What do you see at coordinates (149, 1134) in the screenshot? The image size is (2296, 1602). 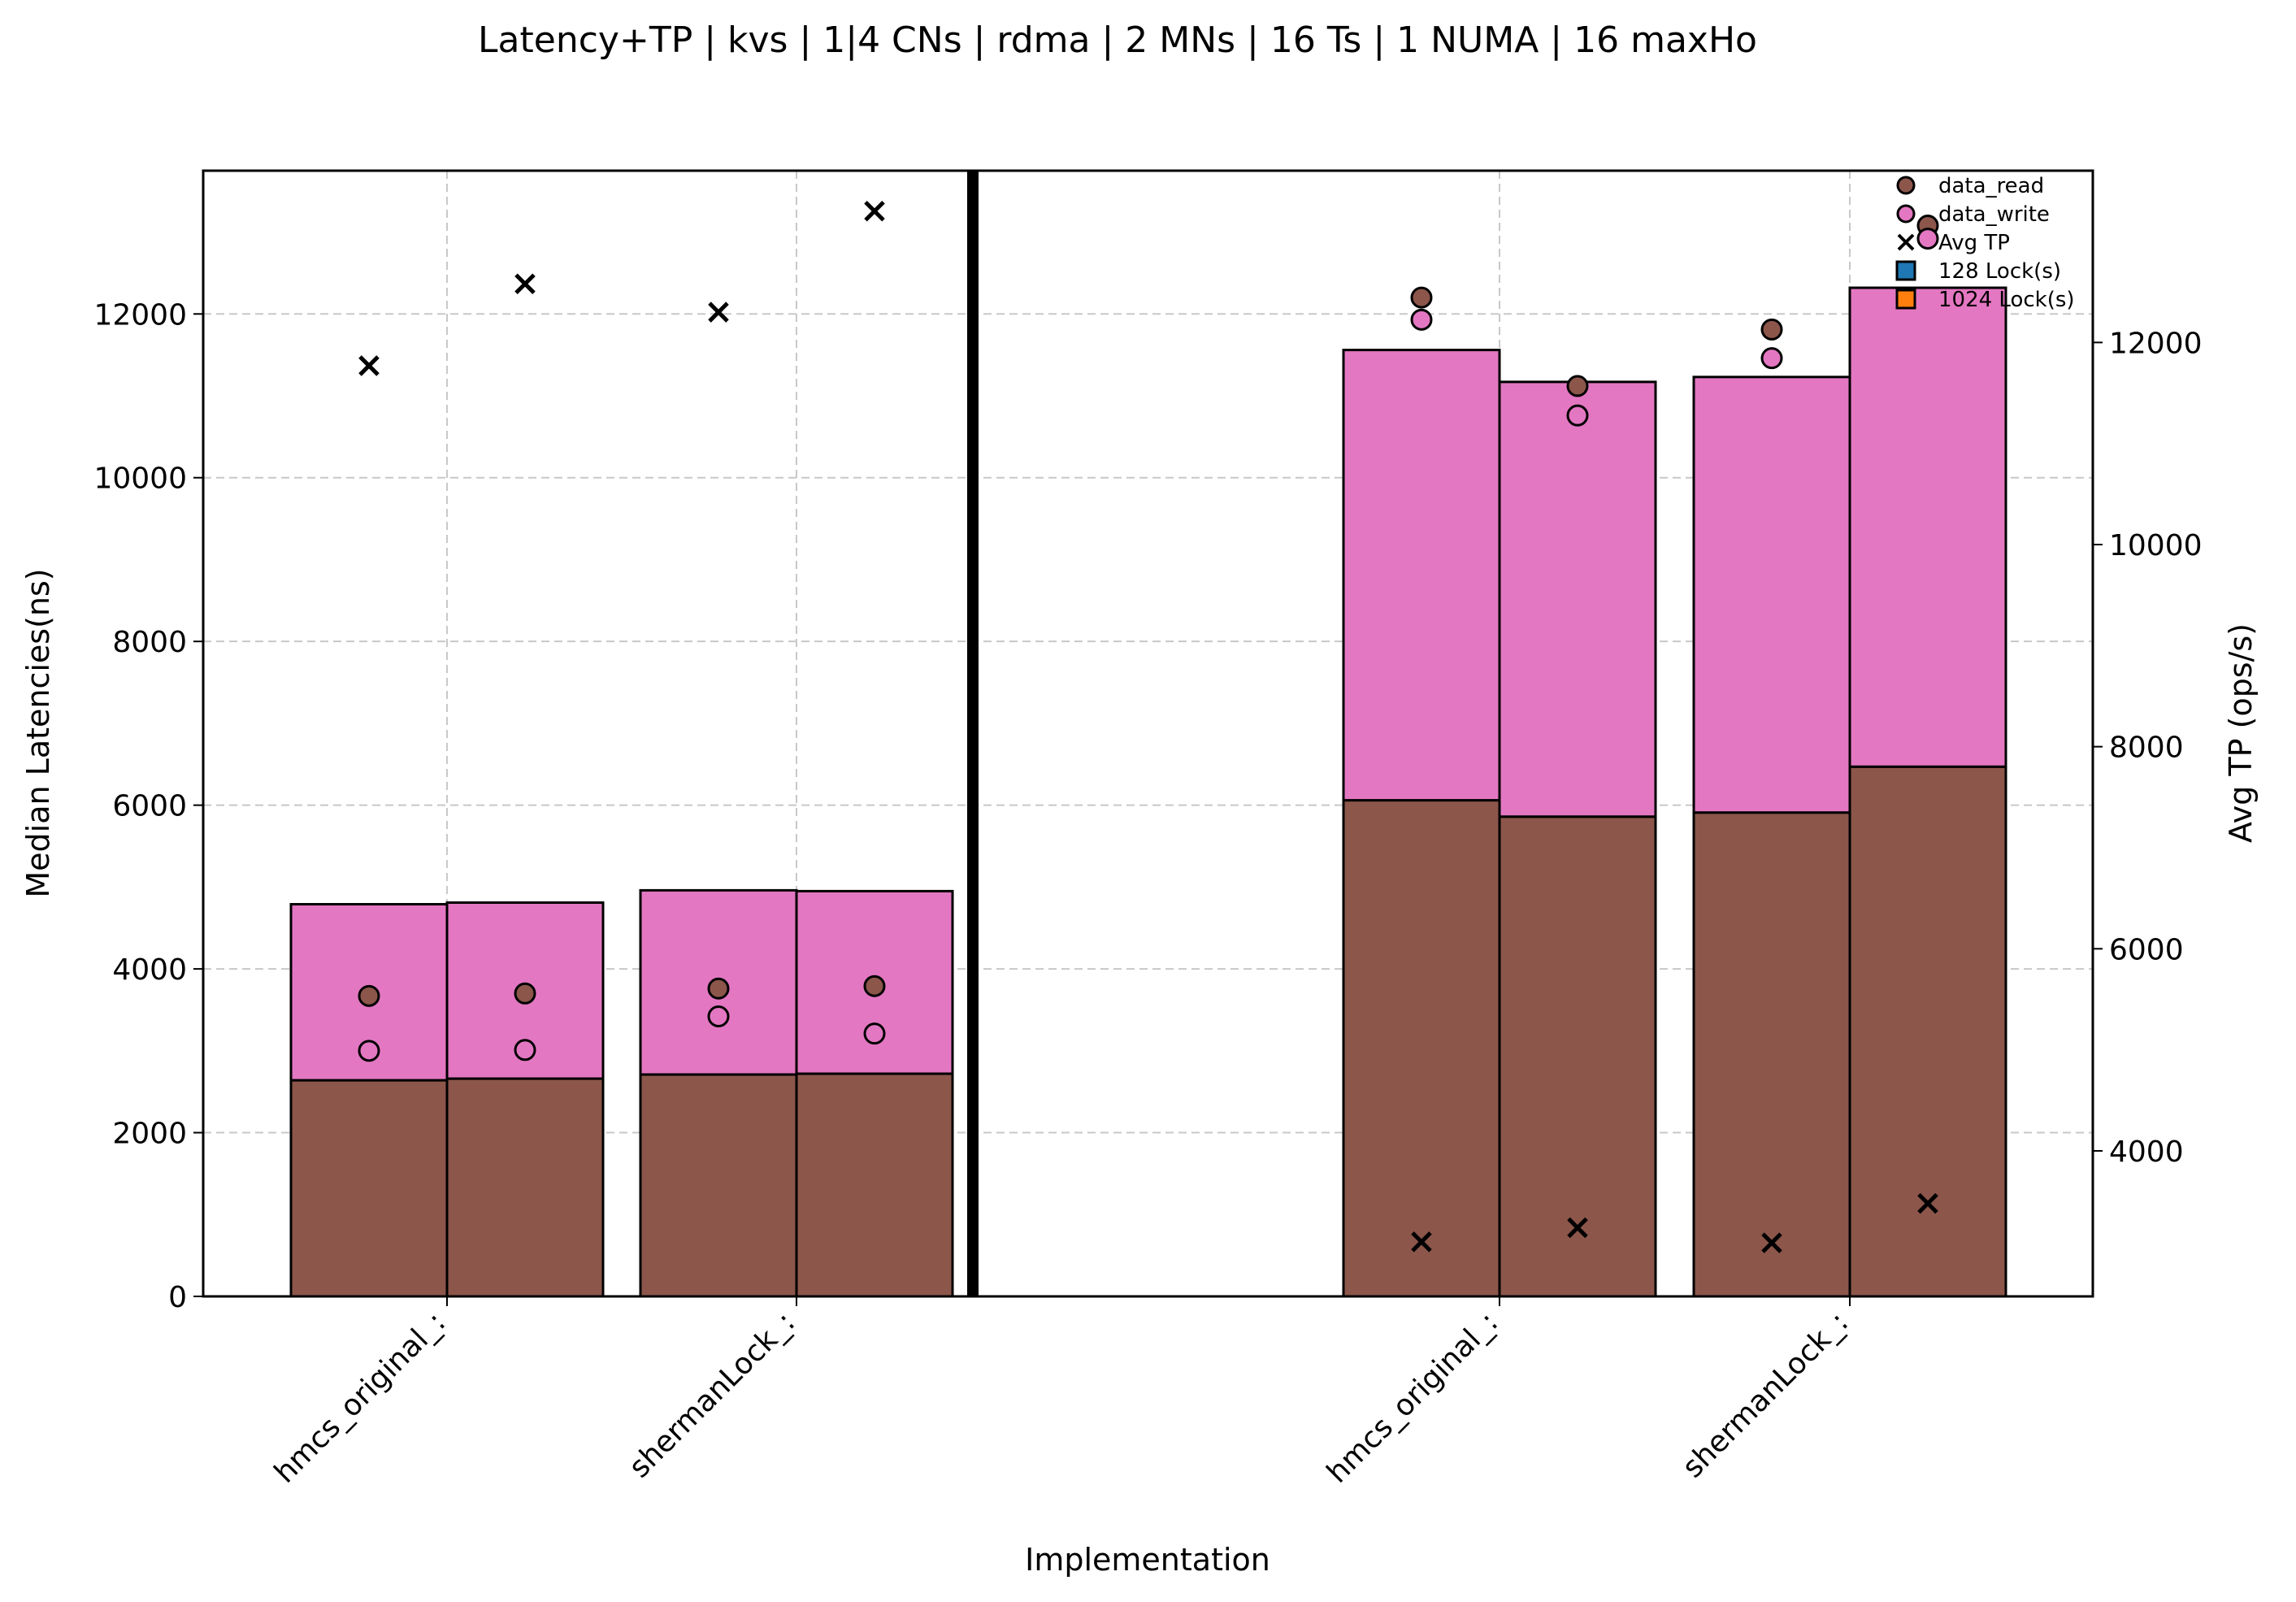 I see `y-tick-label: 2000` at bounding box center [149, 1134].